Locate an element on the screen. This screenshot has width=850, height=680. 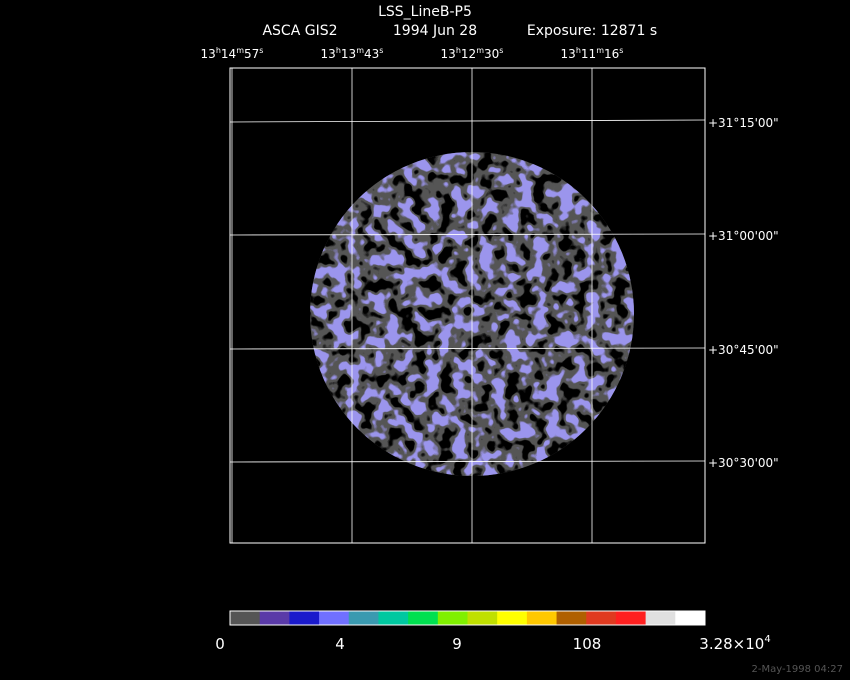
colorbar-label-exponent: 4 is located at coordinates (767, 639).